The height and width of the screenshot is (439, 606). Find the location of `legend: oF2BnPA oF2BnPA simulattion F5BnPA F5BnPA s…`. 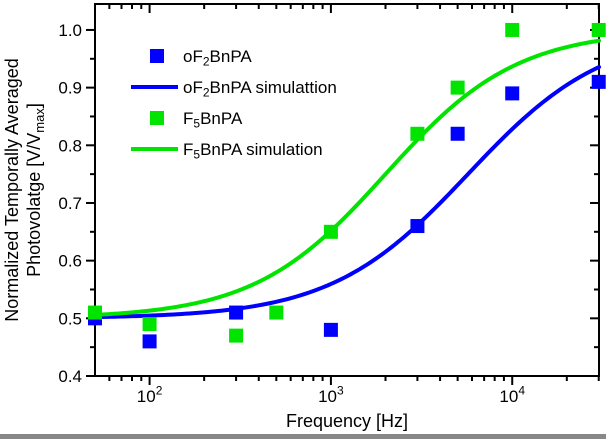

legend: oF2BnPA oF2BnPA simulattion F5BnPA F5BnPA s… is located at coordinates (234, 104).